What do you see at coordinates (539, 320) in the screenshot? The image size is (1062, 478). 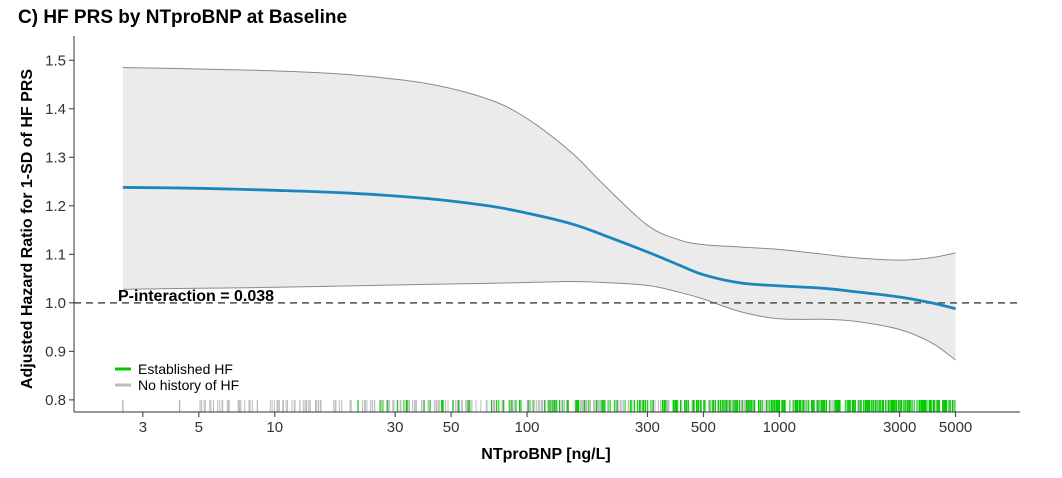 I see `confidence-band-lower` at bounding box center [539, 320].